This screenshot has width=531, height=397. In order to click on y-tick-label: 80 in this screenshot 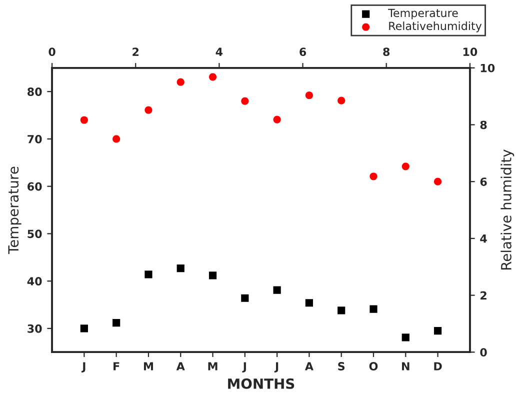, I will do `click(35, 92)`.